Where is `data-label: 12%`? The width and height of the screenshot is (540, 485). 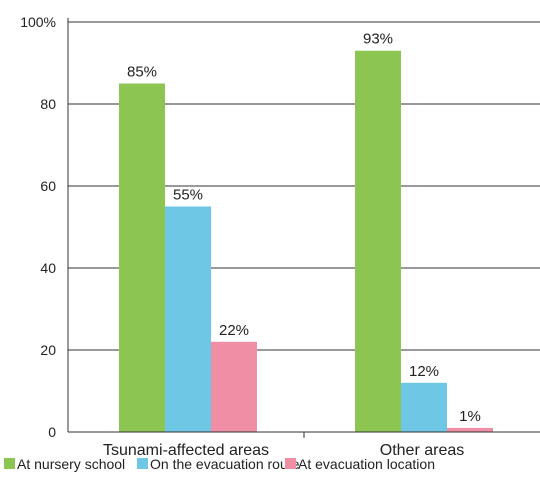
data-label: 12% is located at coordinates (424, 371).